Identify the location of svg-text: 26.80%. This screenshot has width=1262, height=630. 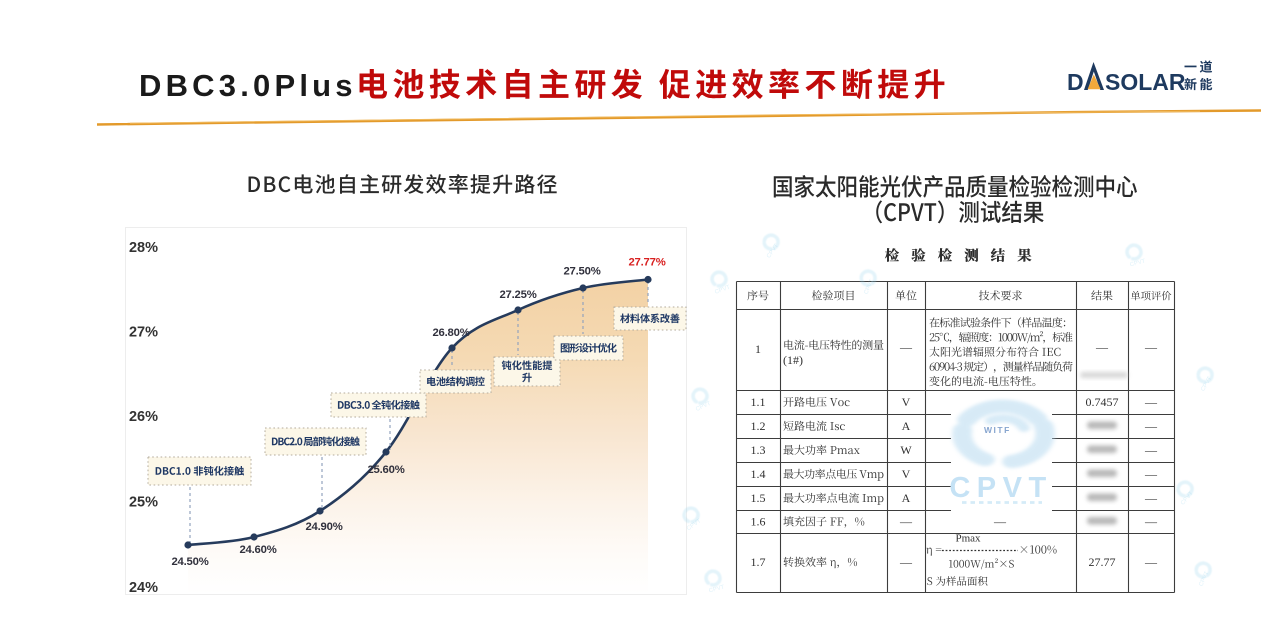
(450, 333).